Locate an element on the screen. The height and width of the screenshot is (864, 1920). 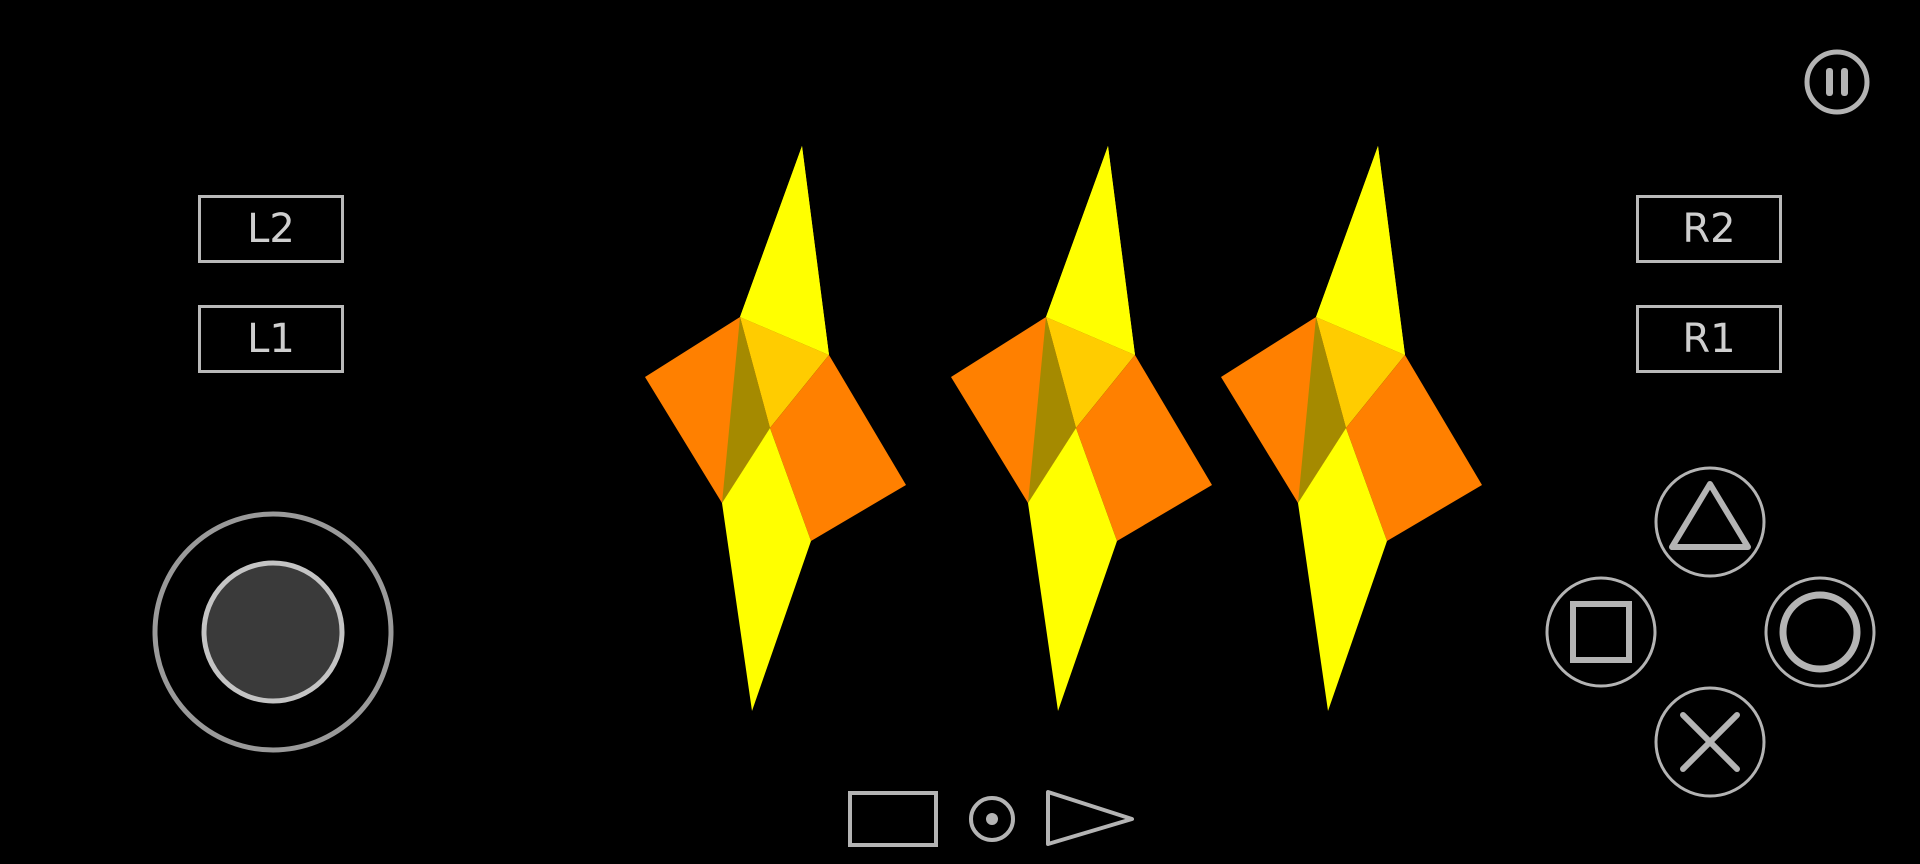
circle-icon is located at coordinates (1820, 632).